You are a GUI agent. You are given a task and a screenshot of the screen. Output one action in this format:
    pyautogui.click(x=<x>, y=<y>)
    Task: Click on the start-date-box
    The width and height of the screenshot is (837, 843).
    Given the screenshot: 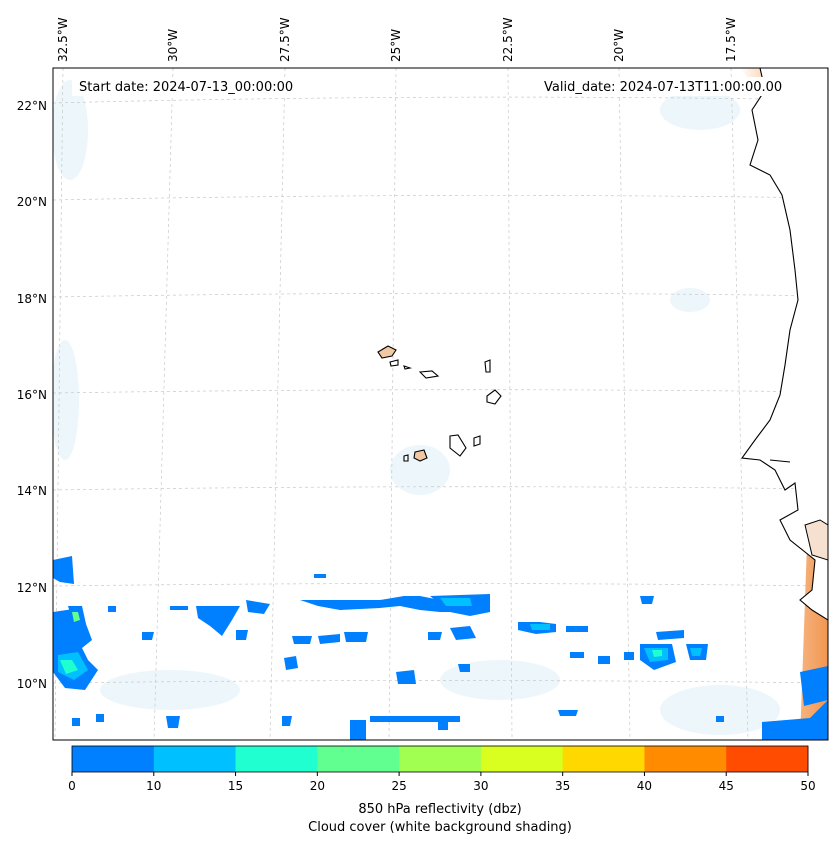 What is the action you would take?
    pyautogui.click(x=193, y=86)
    